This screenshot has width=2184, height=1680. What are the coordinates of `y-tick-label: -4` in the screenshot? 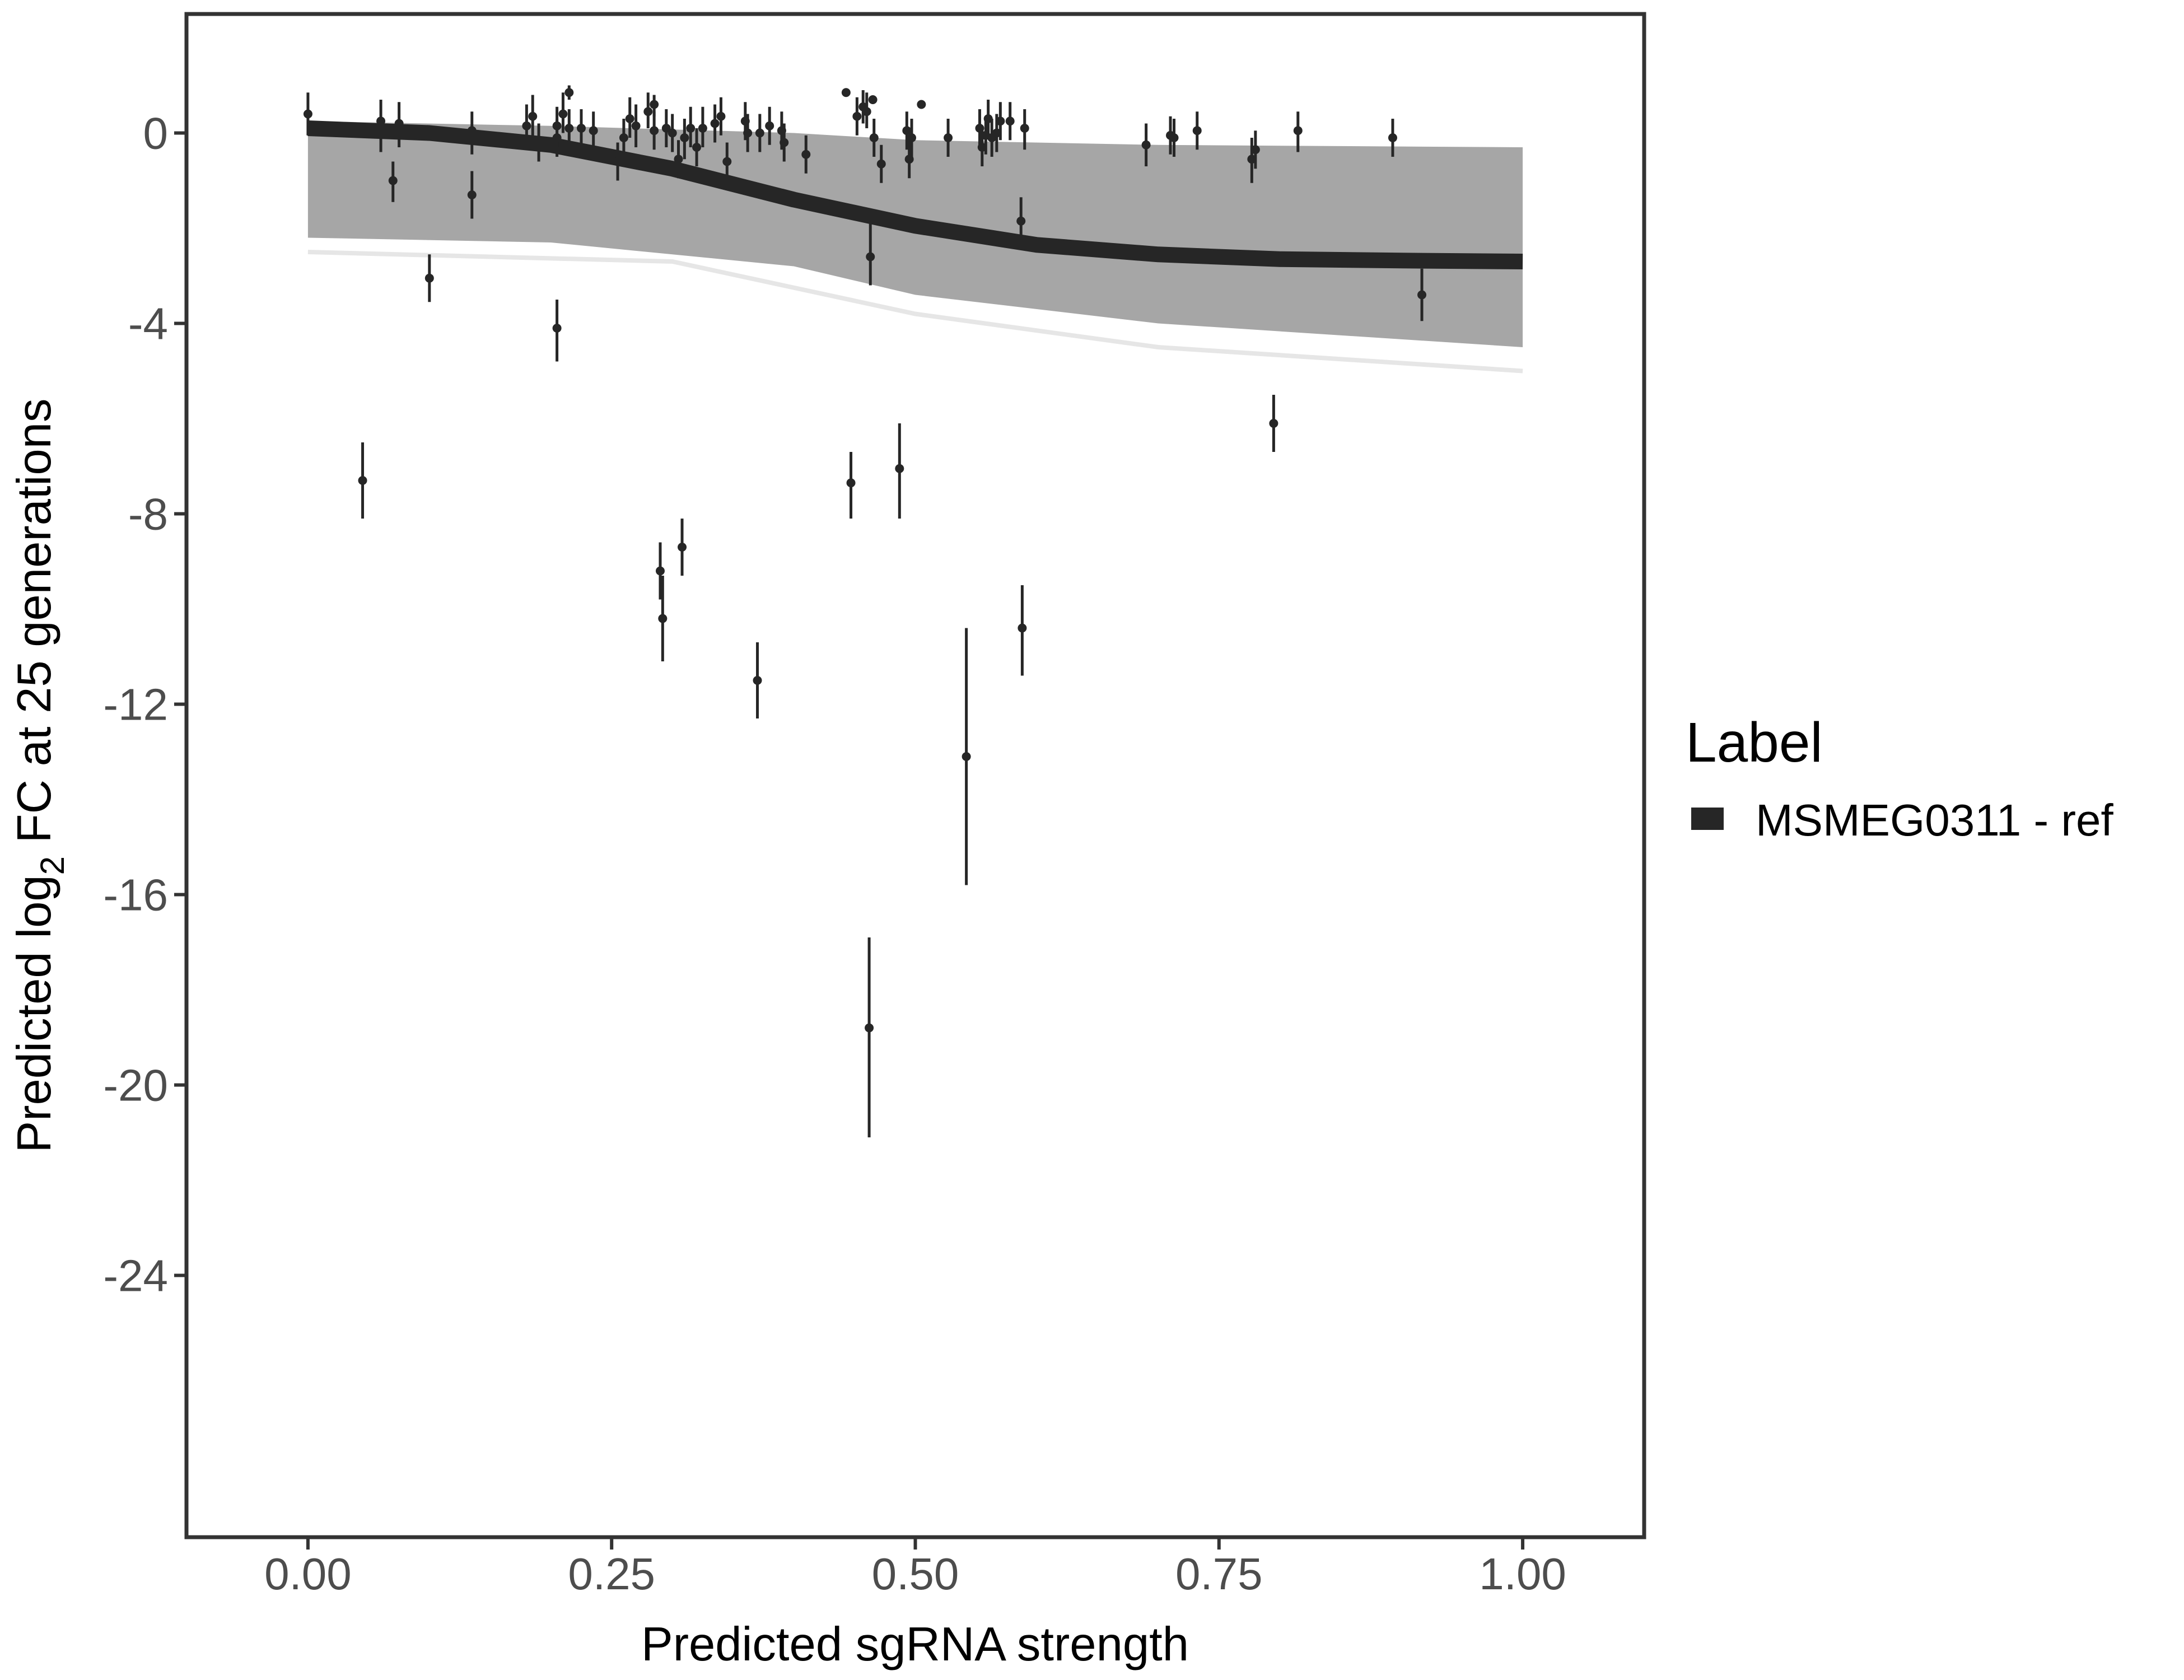 It's located at (148, 324).